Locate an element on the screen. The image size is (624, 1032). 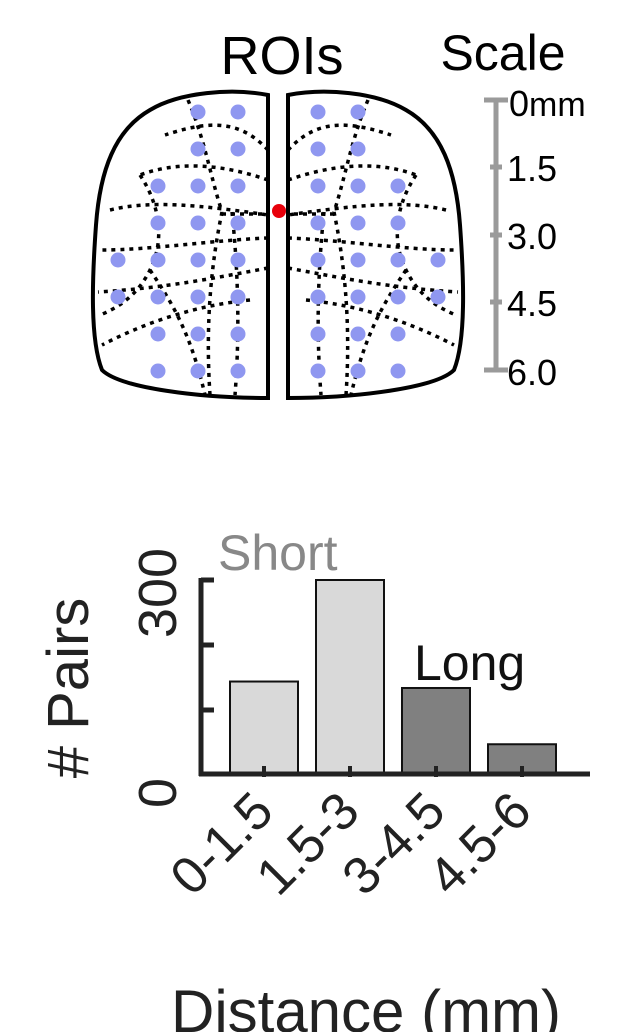
scale-tick-0: 0mm is located at coordinates (547, 103).